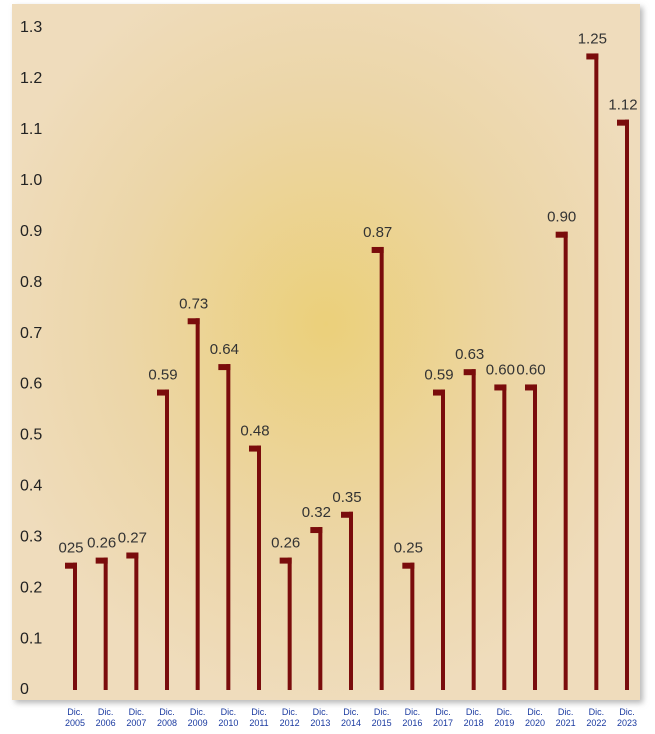 The image size is (655, 734). Describe the element at coordinates (377, 232) in the screenshot. I see `data-label: 0.87` at that location.